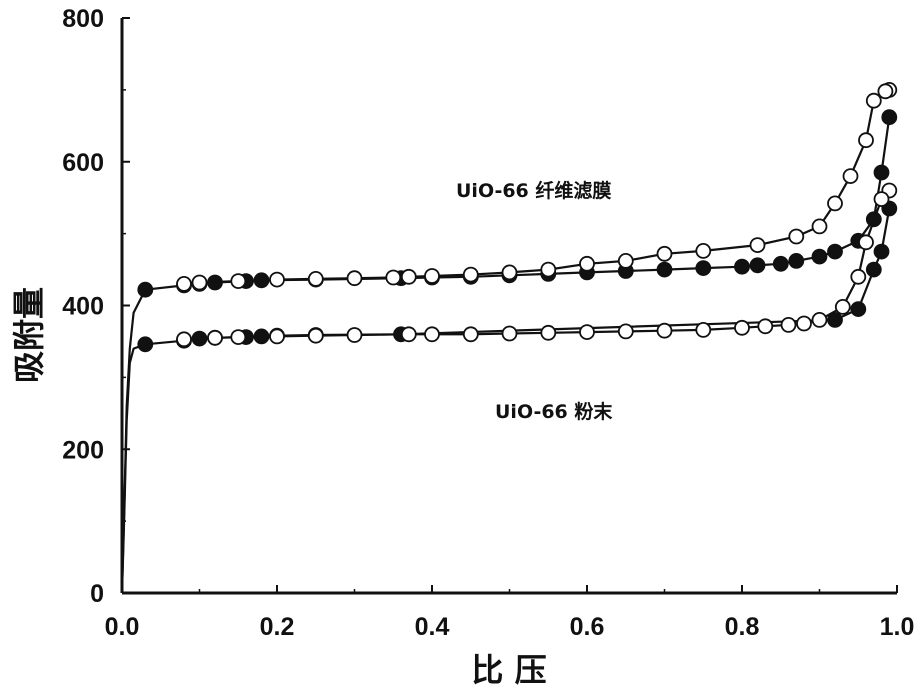 The height and width of the screenshot is (691, 921). Describe the element at coordinates (508, 670) in the screenshot. I see `x-axis-title: 比 压` at that location.